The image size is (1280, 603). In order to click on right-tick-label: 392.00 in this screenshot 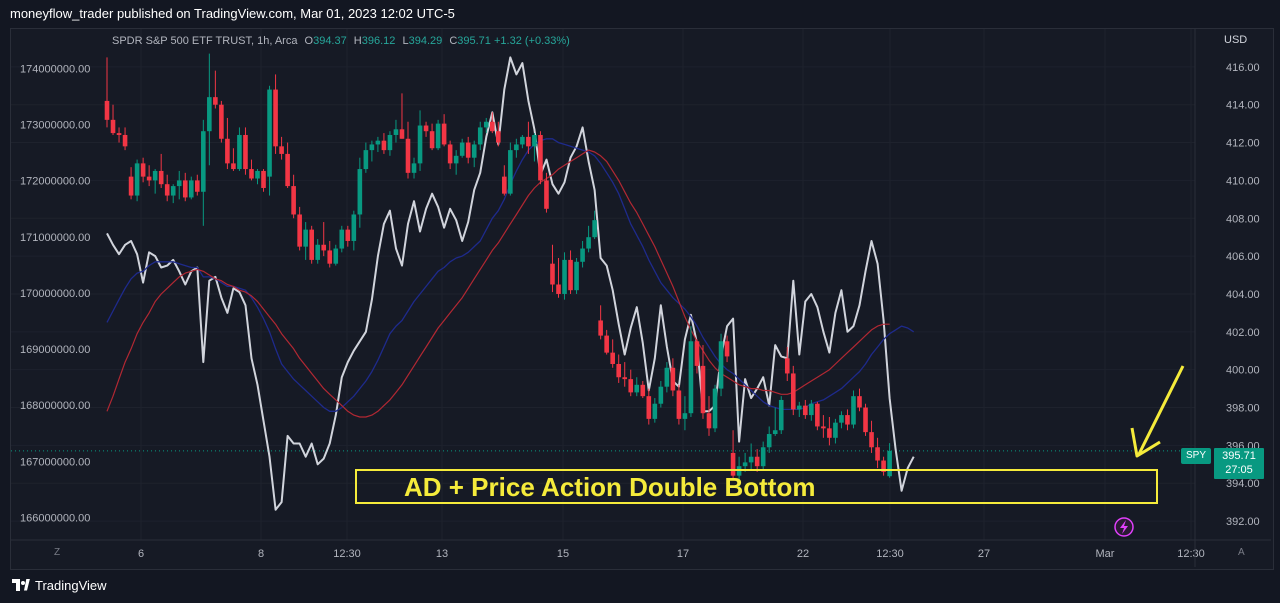, I will do `click(1243, 522)`.